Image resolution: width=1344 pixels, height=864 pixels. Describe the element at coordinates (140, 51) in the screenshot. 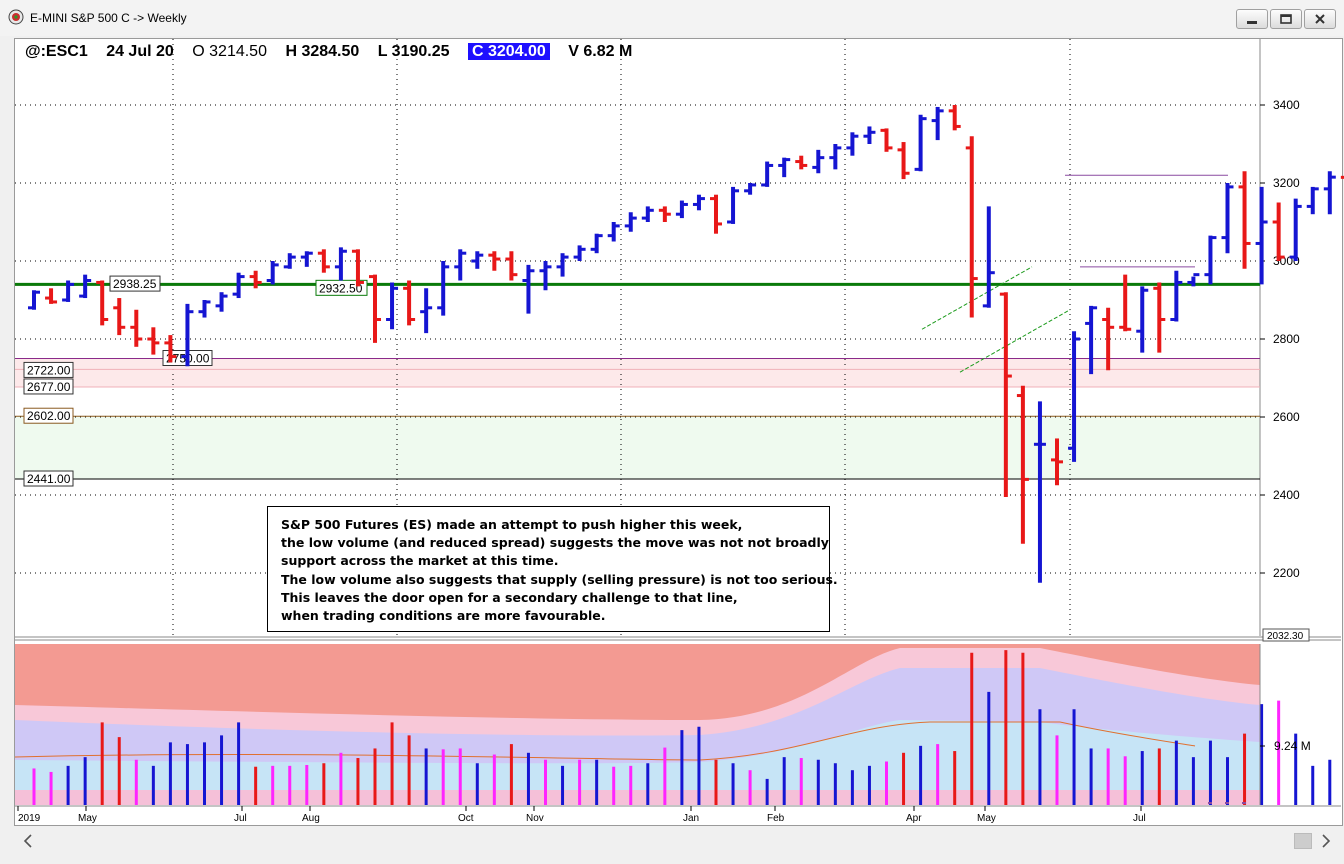

I see `date-label: 24 Jul 20` at that location.